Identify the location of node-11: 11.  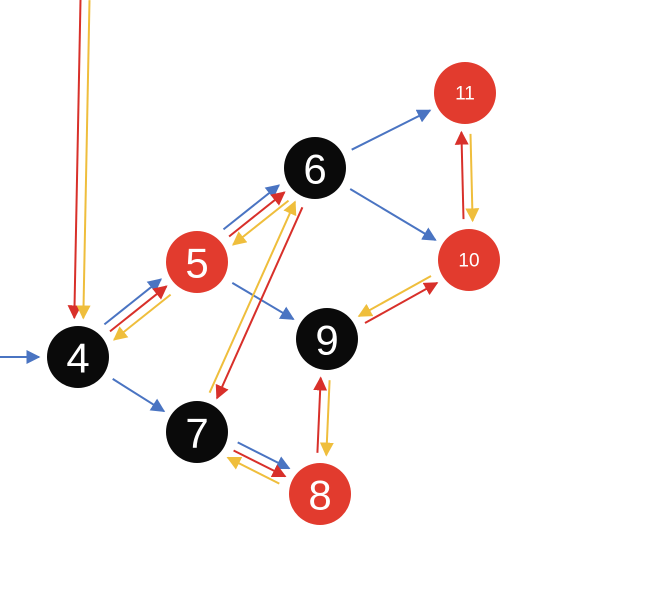
(465, 93).